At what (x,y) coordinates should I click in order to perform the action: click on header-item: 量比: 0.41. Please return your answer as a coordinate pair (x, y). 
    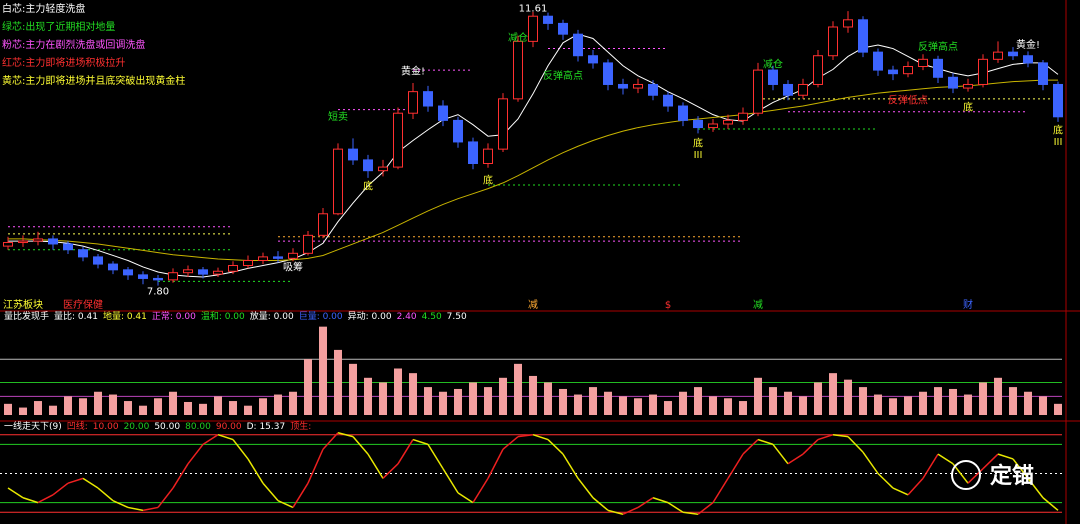
    Looking at the image, I should click on (76, 316).